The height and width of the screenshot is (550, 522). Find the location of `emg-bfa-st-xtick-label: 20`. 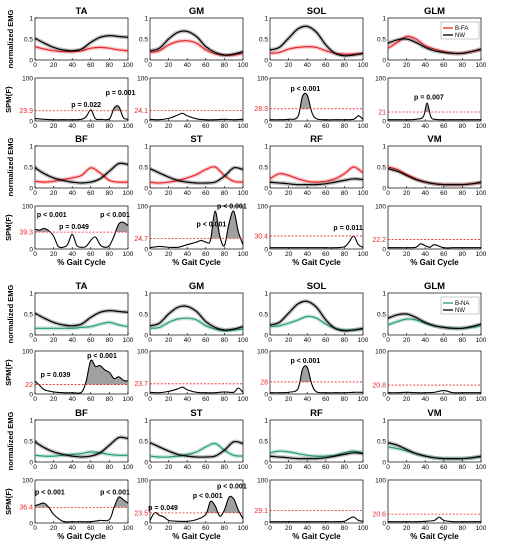

emg-bfa-st-xtick-label: 20 is located at coordinates (169, 193).